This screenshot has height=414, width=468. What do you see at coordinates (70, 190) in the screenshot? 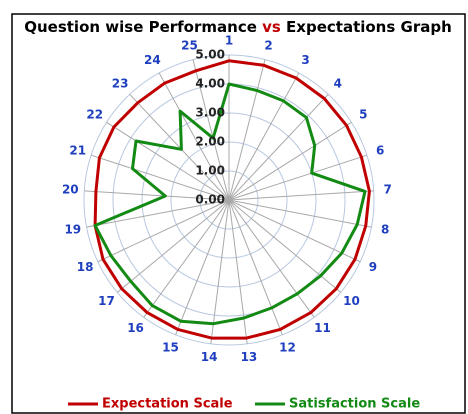
I see `axis-label: 20` at bounding box center [70, 190].